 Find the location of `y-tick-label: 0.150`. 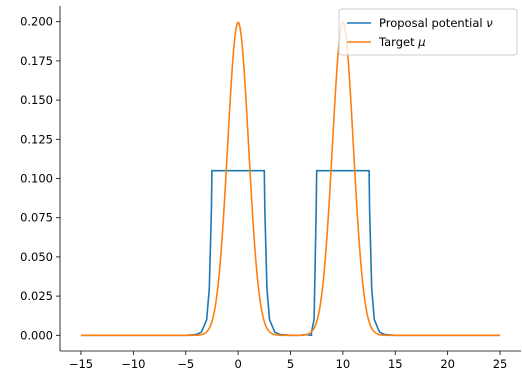

y-tick-label: 0.150 is located at coordinates (36, 100).